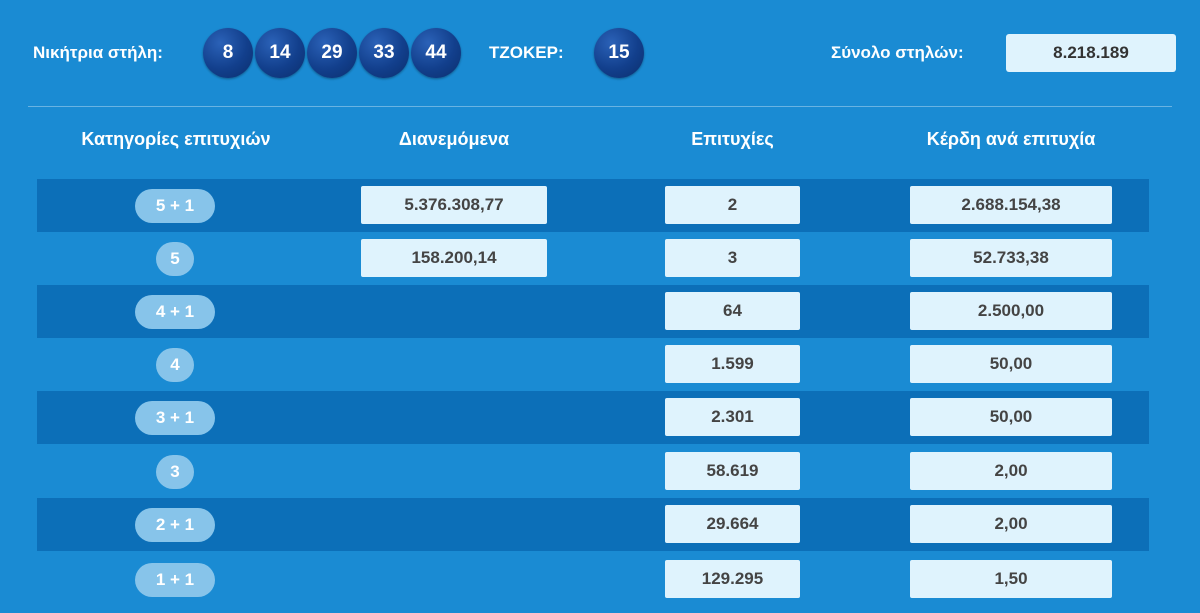  Describe the element at coordinates (593, 417) in the screenshot. I see `table-row: 3 + 1 2.301 50,00` at that location.